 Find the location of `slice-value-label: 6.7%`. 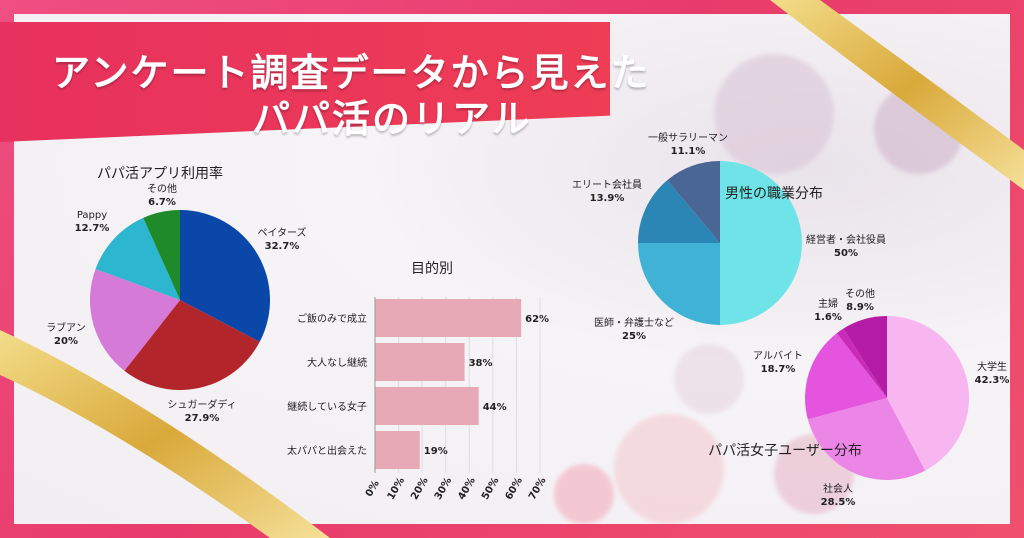

slice-value-label: 6.7% is located at coordinates (162, 202).